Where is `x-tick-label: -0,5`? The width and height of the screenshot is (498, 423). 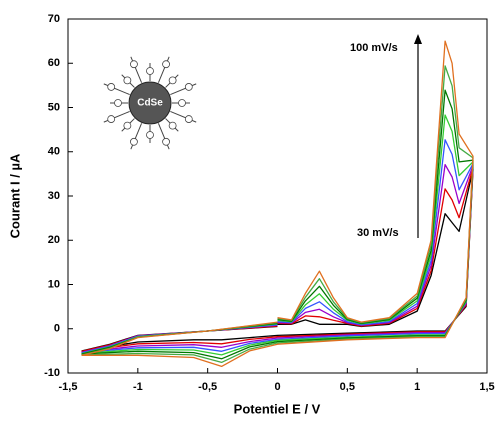
x-tick-label: -0,5 is located at coordinates (207, 387).